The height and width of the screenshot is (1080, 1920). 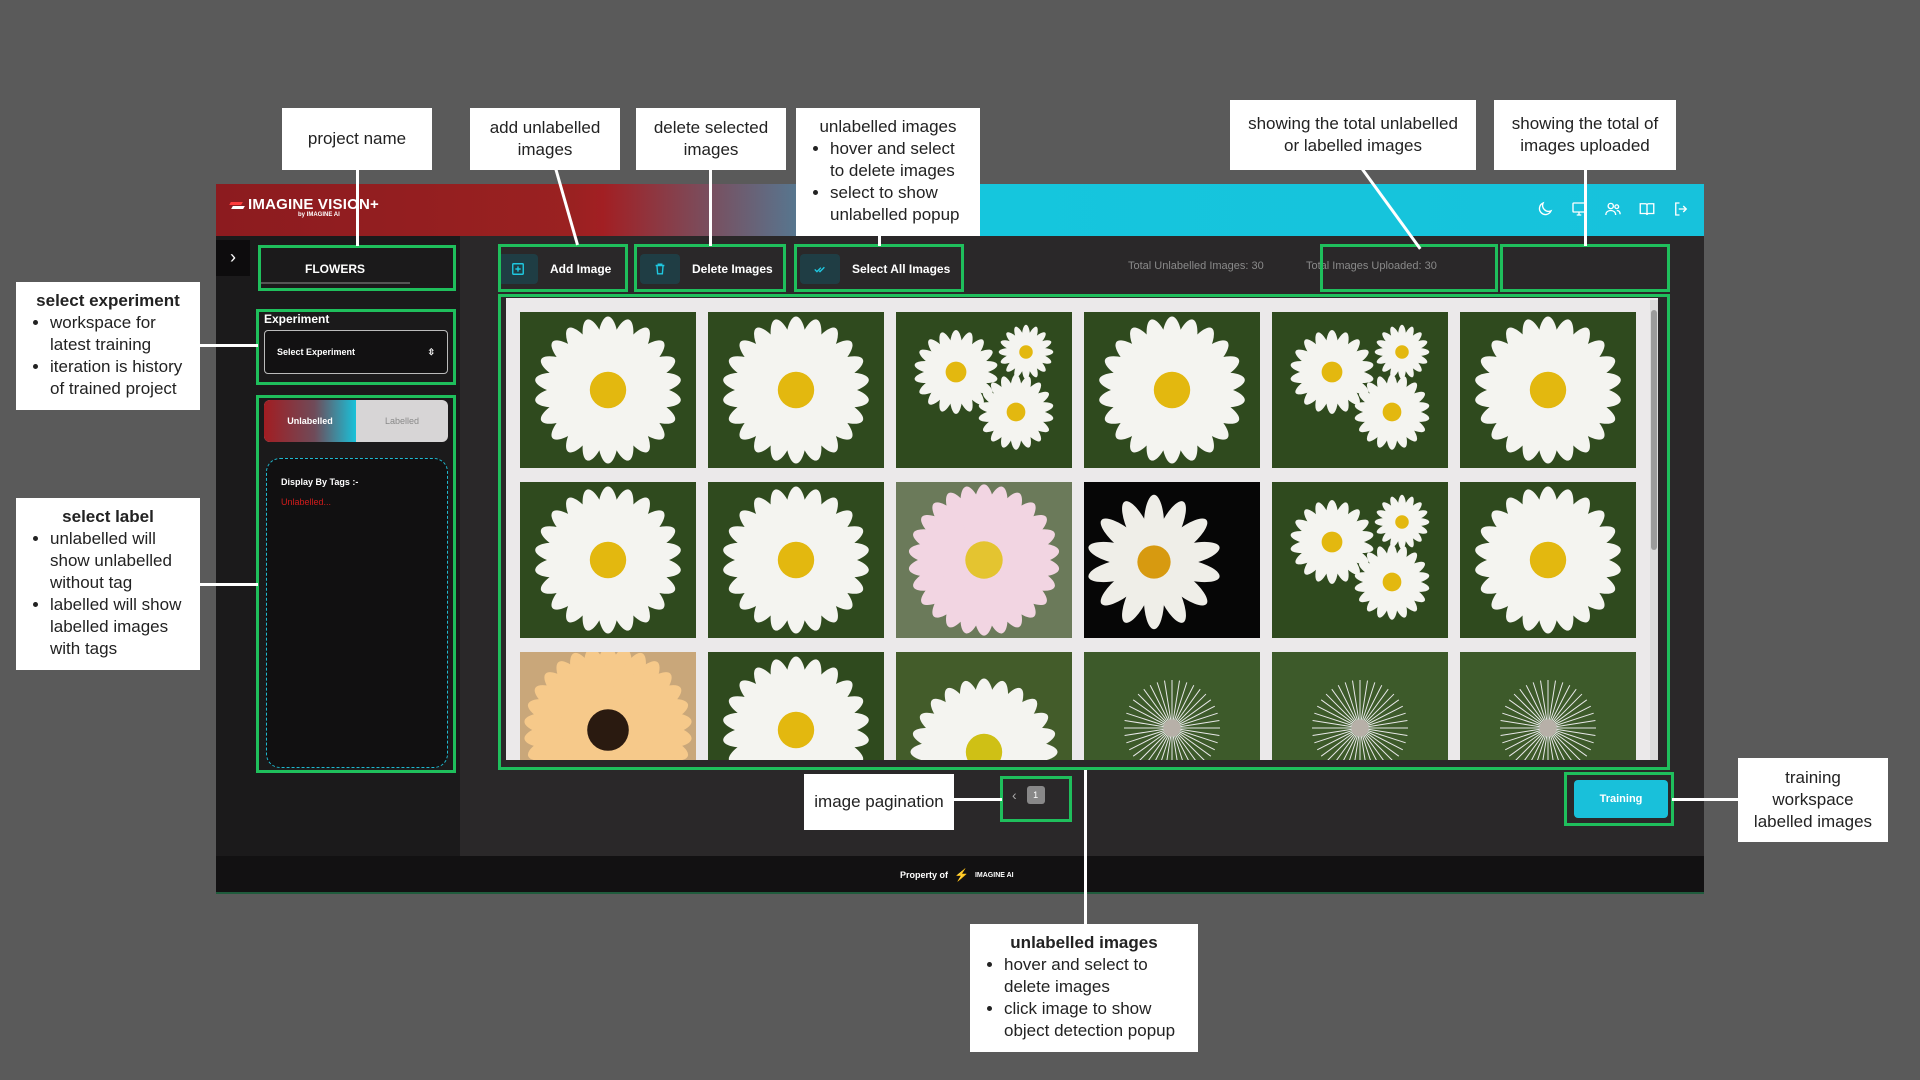 I want to click on total-uploaded-stat: Total Images Uploaded: 30, so click(x=1371, y=266).